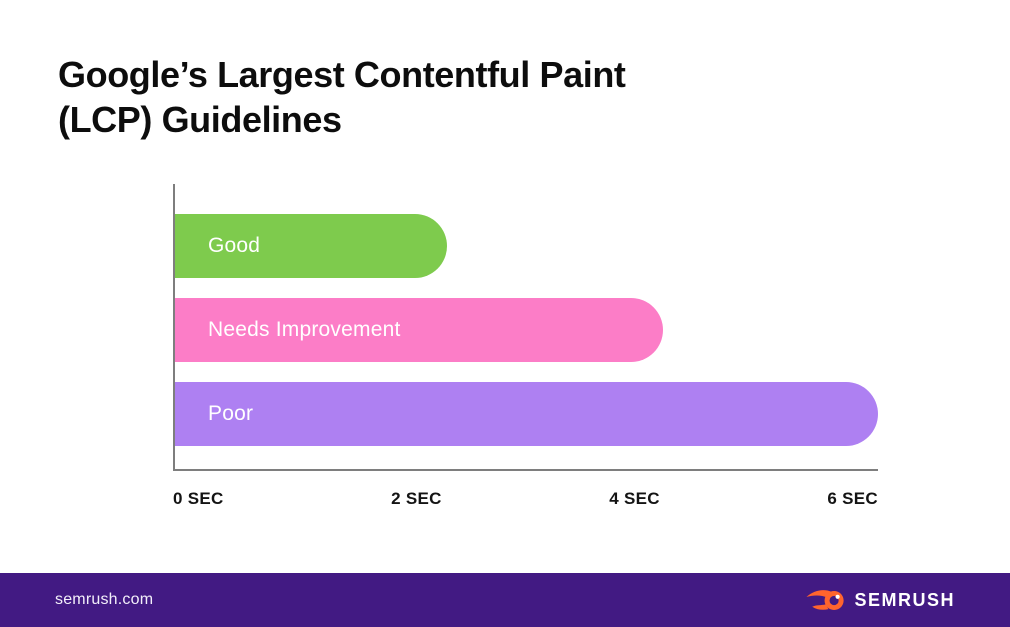 This screenshot has width=1010, height=627. What do you see at coordinates (852, 498) in the screenshot?
I see `x-tick-6-sec: 6 SEC` at bounding box center [852, 498].